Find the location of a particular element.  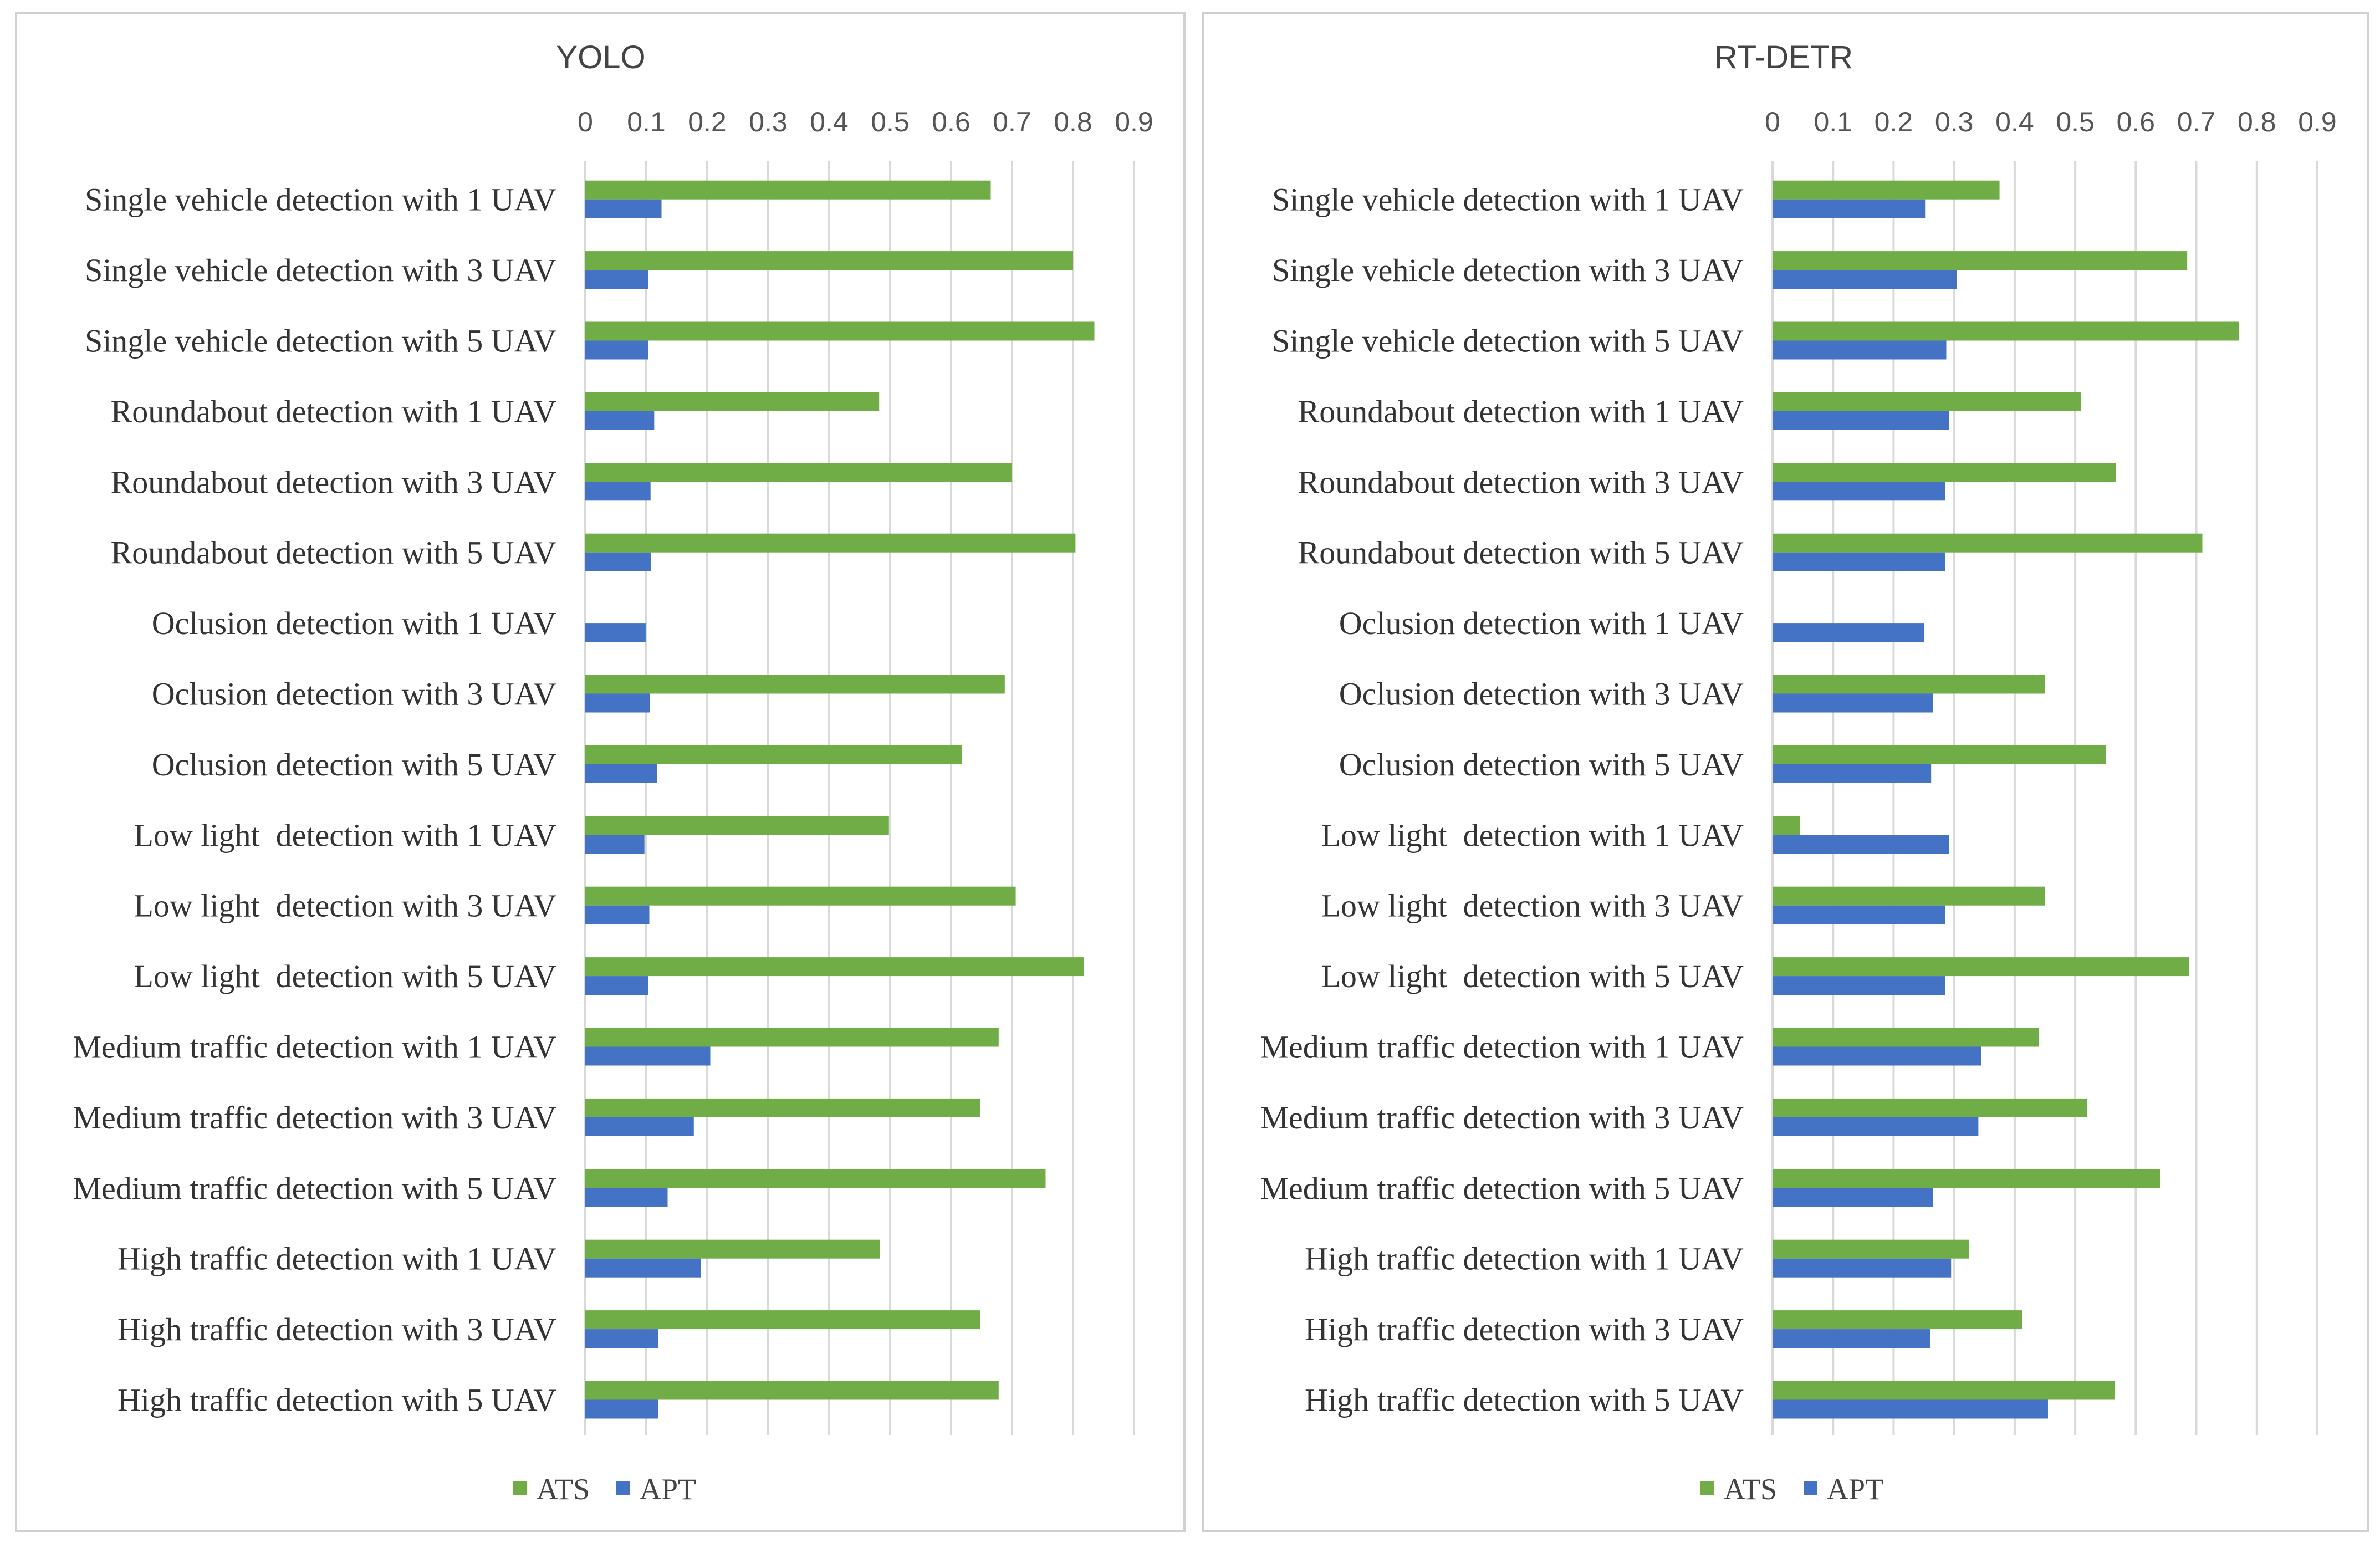

rtdetr-category-label: Low light detection with 3 UAV is located at coordinates (1532, 906).